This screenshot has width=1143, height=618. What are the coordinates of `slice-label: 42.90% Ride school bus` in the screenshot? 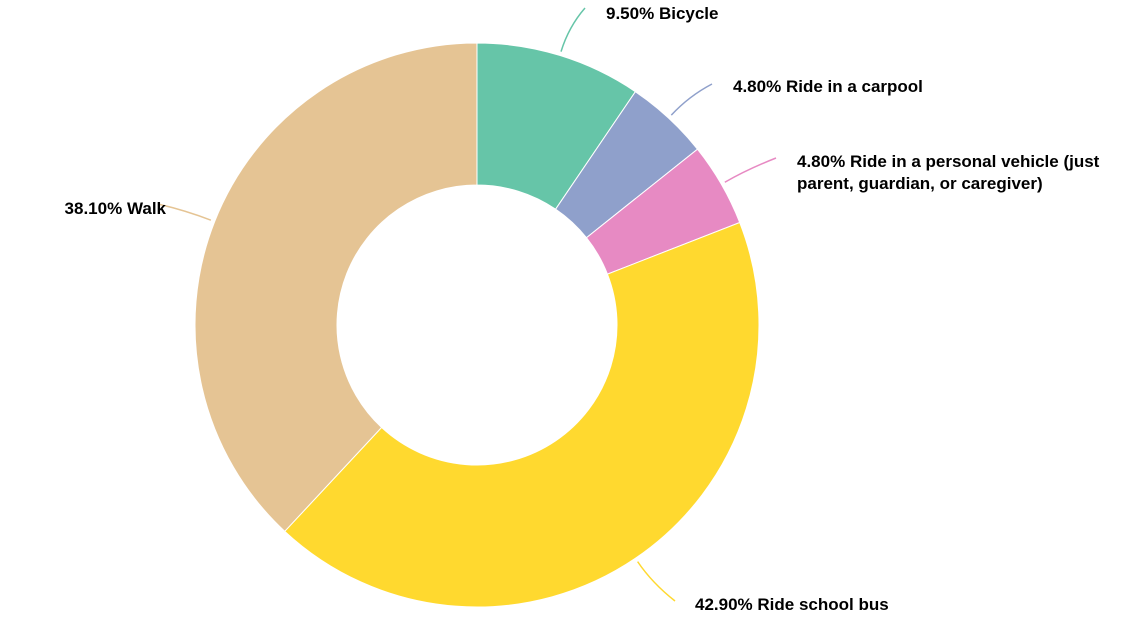 It's located at (895, 605).